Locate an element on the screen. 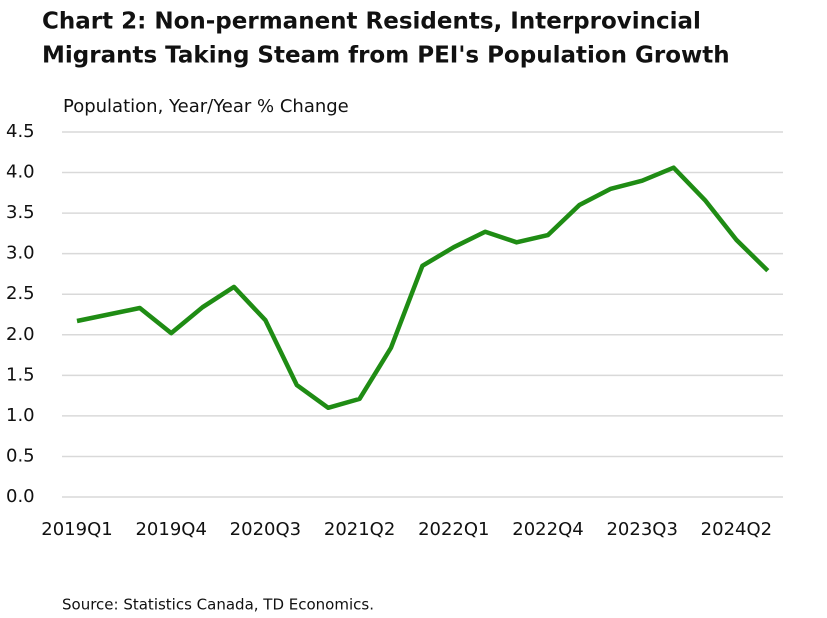  x-tick-label: 2023Q3 is located at coordinates (641, 529).